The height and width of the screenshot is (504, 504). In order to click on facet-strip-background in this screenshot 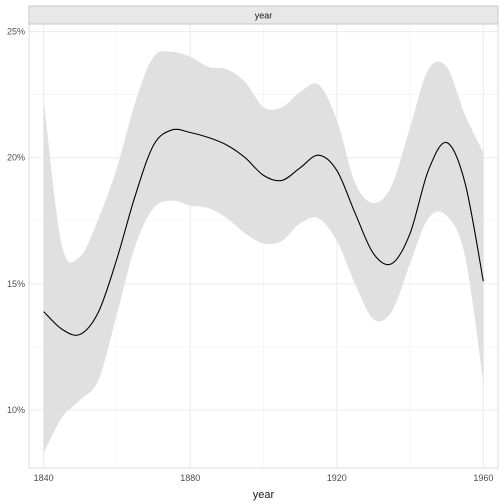, I will do `click(263, 15)`.